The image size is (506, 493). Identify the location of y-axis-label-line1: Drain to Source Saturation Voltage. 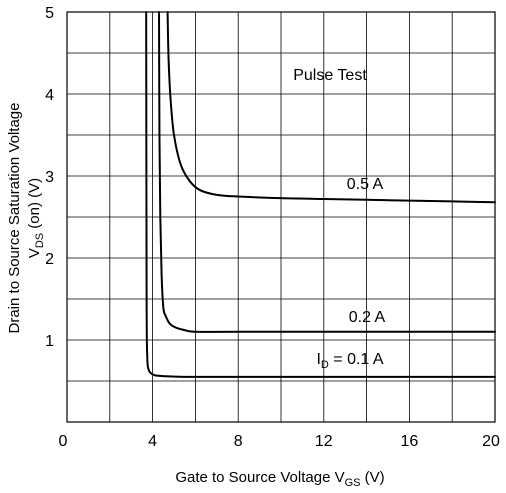
(14, 218).